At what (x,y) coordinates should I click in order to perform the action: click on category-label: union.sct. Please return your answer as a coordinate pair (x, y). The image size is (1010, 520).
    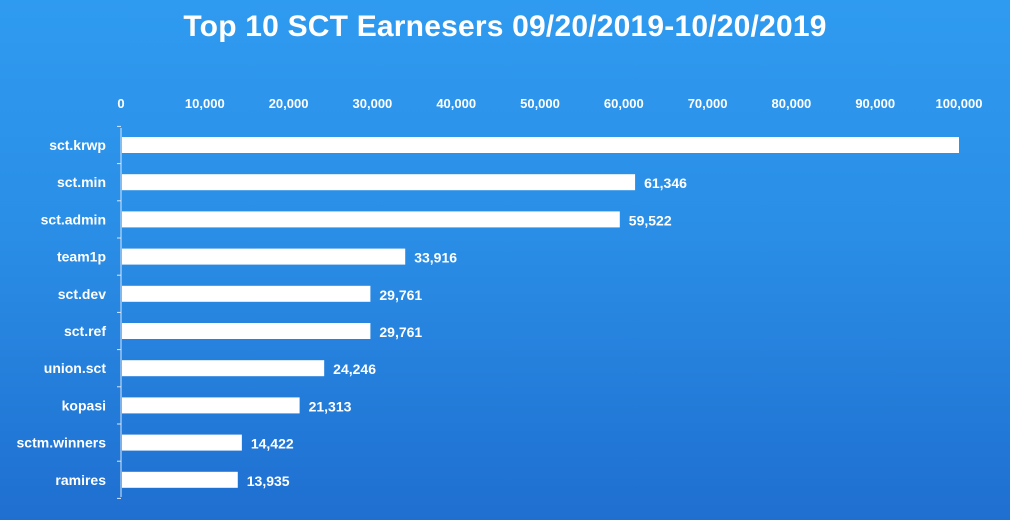
    Looking at the image, I should click on (75, 368).